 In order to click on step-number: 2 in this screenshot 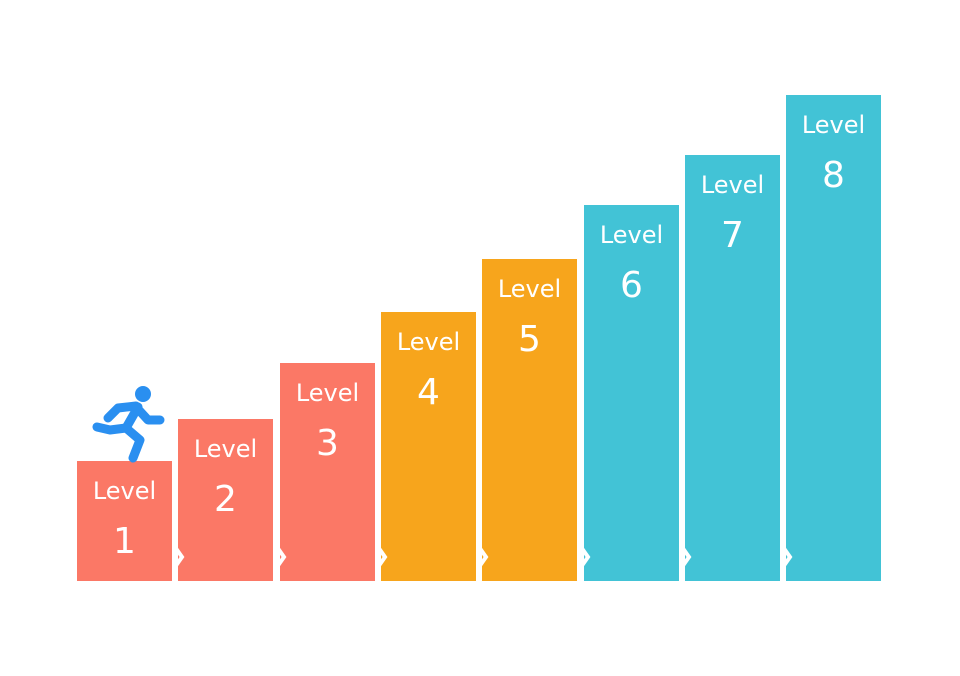, I will do `click(225, 499)`.